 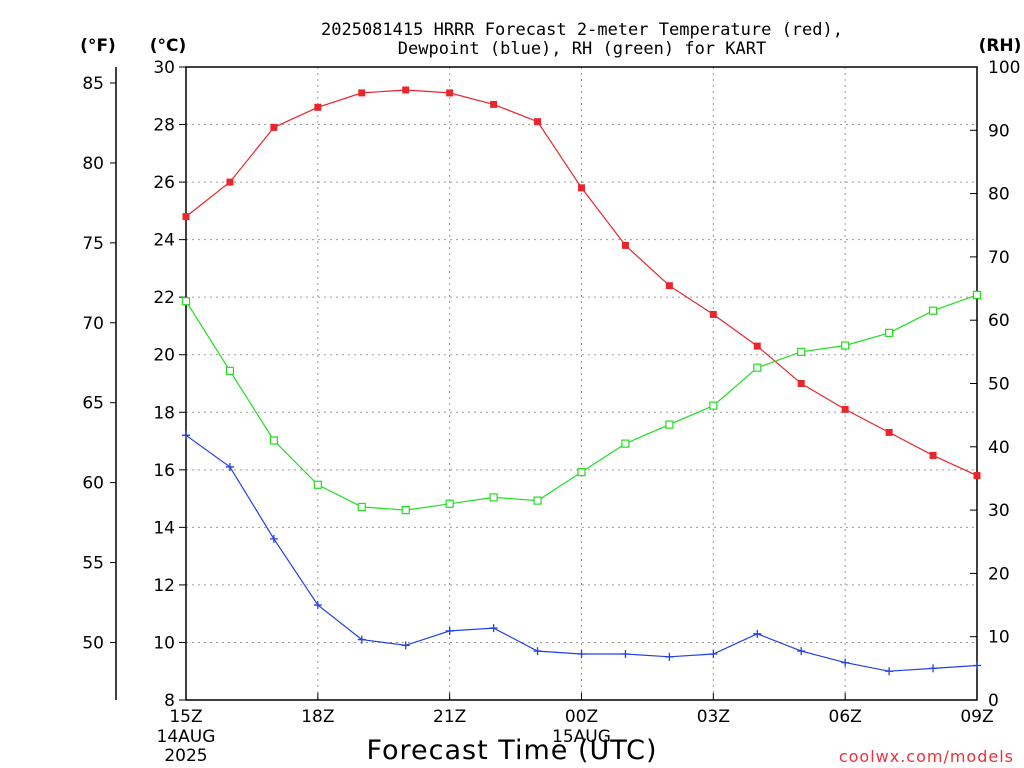 What do you see at coordinates (168, 46) in the screenshot?
I see `celsius-unit-label: (°C)` at bounding box center [168, 46].